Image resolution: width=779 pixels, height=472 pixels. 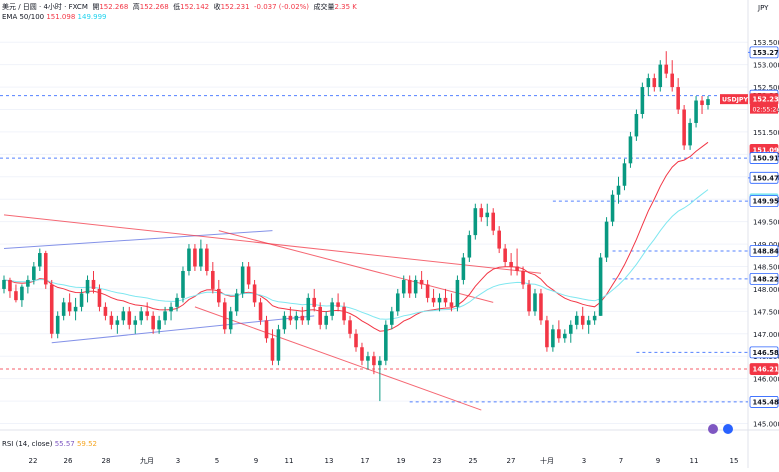 What do you see at coordinates (194, 7) in the screenshot?
I see `low-value: 152.142` at bounding box center [194, 7].